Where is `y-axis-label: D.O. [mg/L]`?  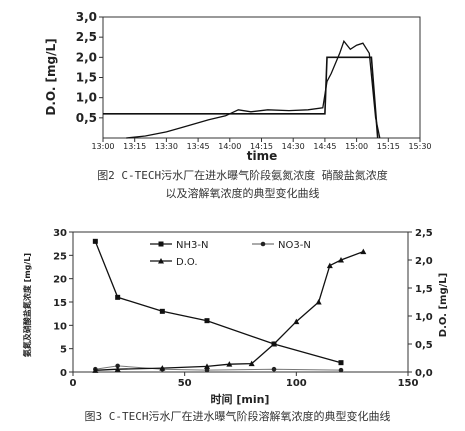 y-axis-label: D.O. [mg/L] is located at coordinates (51, 76).